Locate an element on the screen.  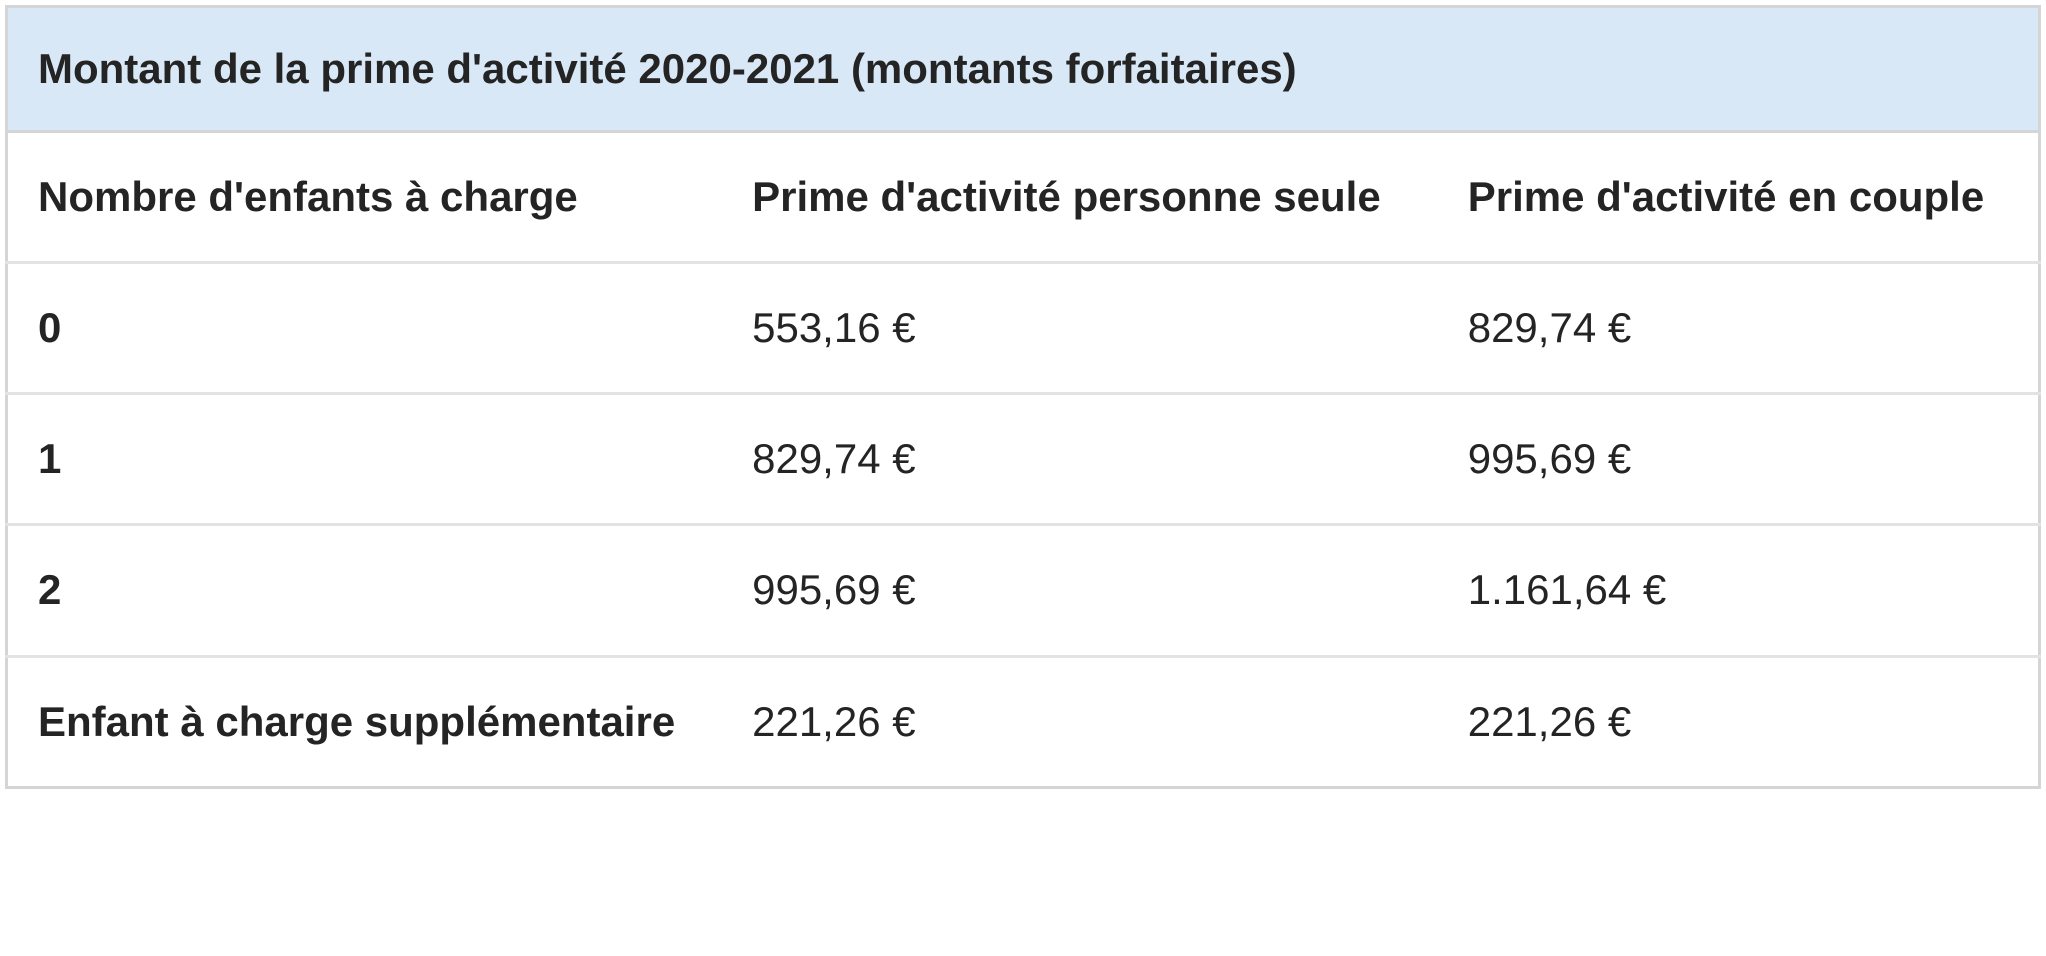
value-single: 221,26 € is located at coordinates (834, 721).